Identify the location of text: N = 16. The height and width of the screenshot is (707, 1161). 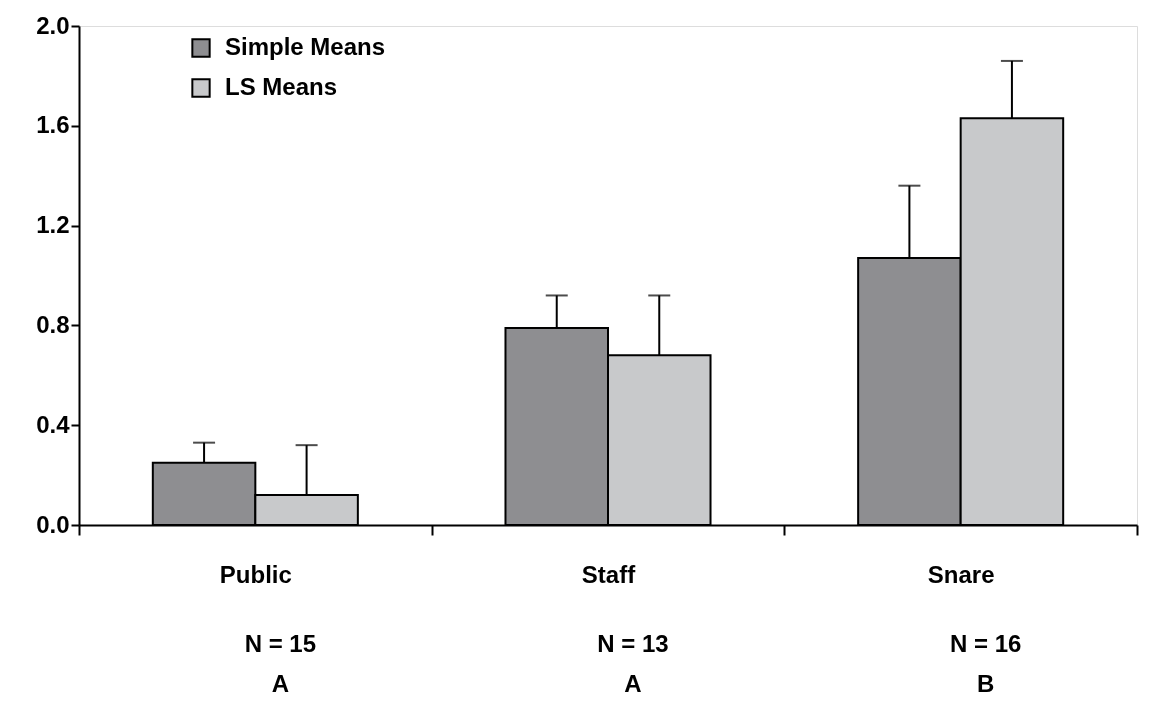
(985, 643).